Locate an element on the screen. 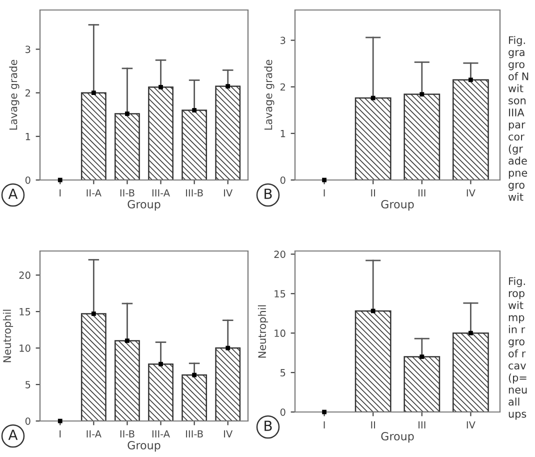 The height and width of the screenshot is (457, 535). text: Fig. gra gro of N wit son IIIA par cor (gr ade pne gro wit is located at coordinates (518, 118).